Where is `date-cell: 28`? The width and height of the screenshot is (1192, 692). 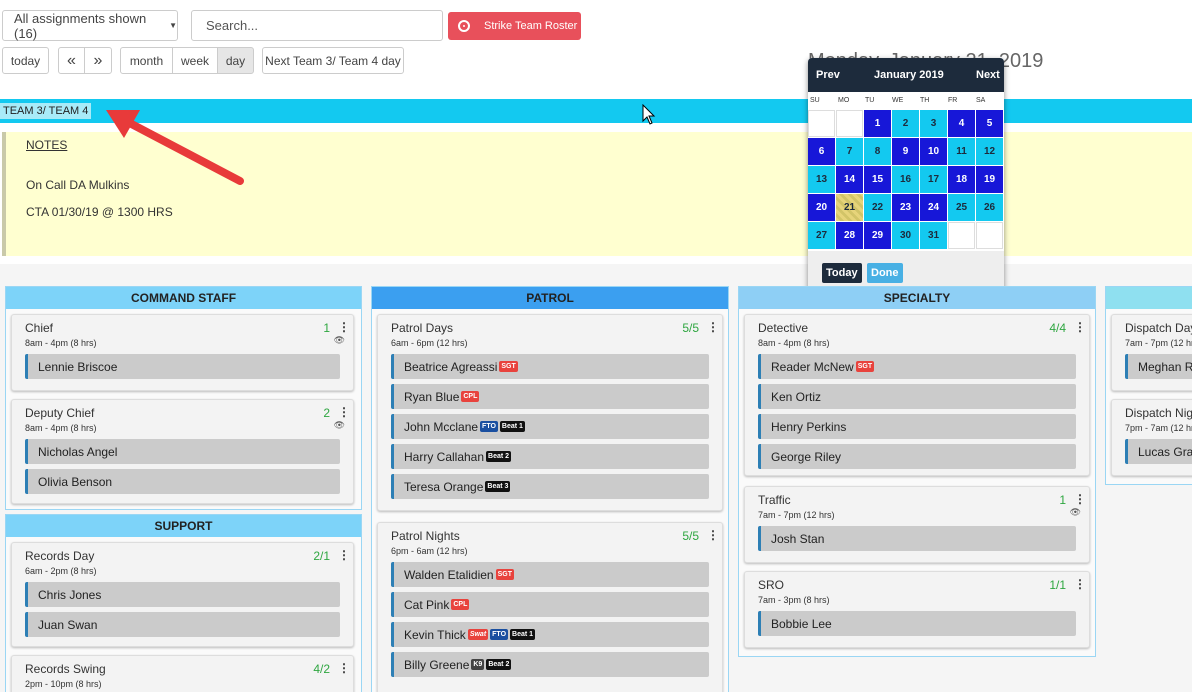
date-cell: 28 is located at coordinates (849, 235).